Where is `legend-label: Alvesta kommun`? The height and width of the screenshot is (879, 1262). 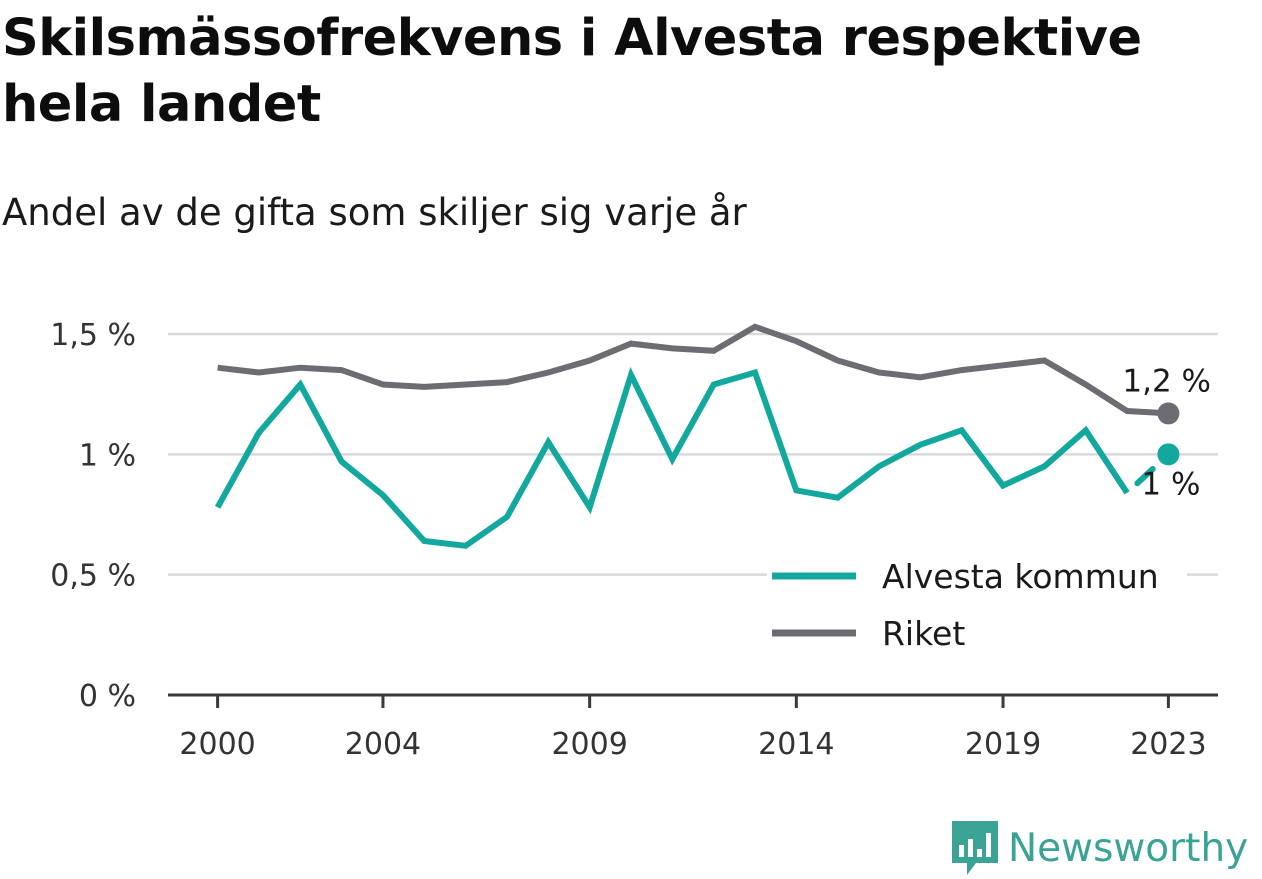
legend-label: Alvesta kommun is located at coordinates (1020, 576).